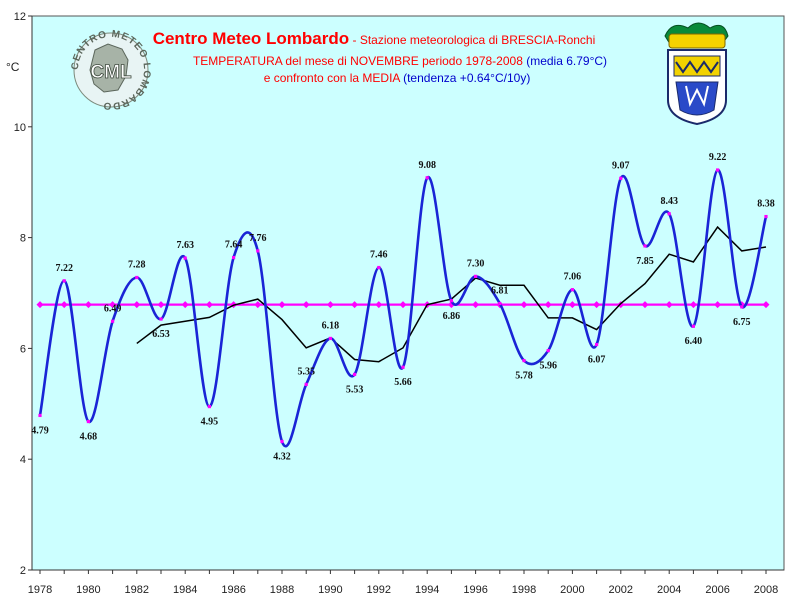 Image resolution: width=790 pixels, height=600 pixels. Describe the element at coordinates (23, 460) in the screenshot. I see `y-tick-label: 4` at that location.